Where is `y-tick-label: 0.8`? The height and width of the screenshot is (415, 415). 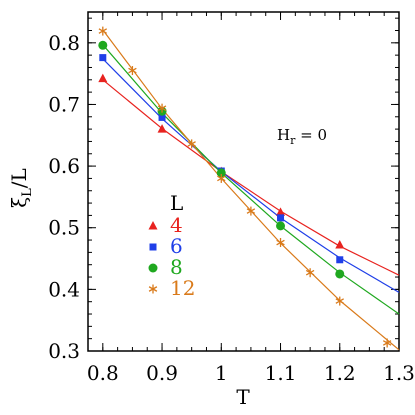 y-tick-label: 0.8 is located at coordinates (64, 43).